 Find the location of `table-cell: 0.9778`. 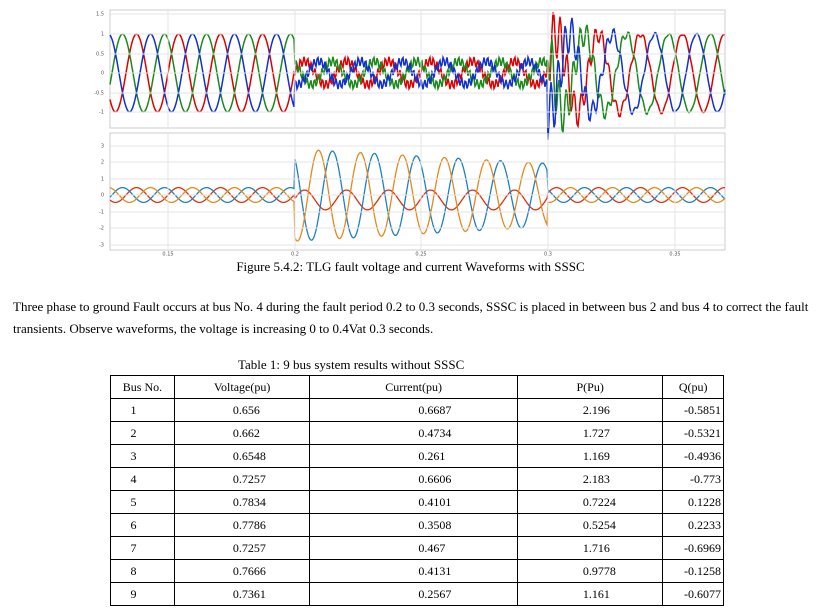

table-cell: 0.9778 is located at coordinates (590, 571).